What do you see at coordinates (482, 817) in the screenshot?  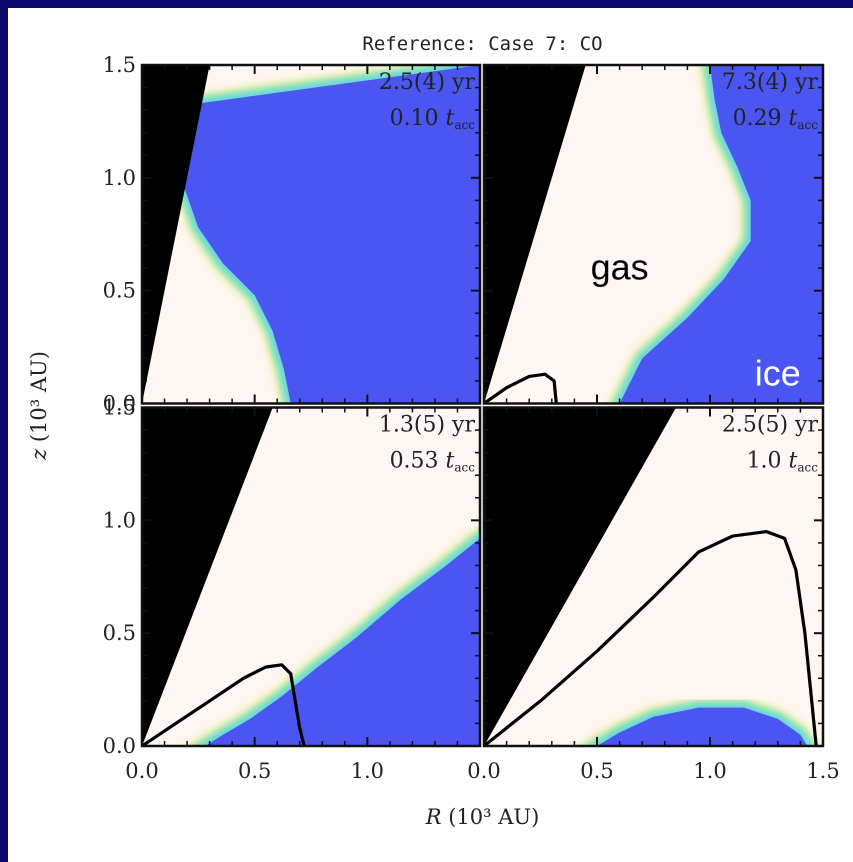 I see `x-axis-title: R (10³ AU)` at bounding box center [482, 817].